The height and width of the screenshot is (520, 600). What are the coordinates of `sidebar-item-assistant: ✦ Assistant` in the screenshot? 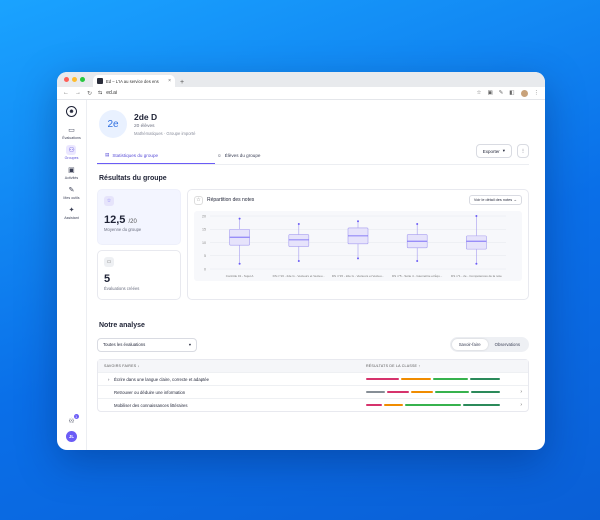 It's located at (71, 212).